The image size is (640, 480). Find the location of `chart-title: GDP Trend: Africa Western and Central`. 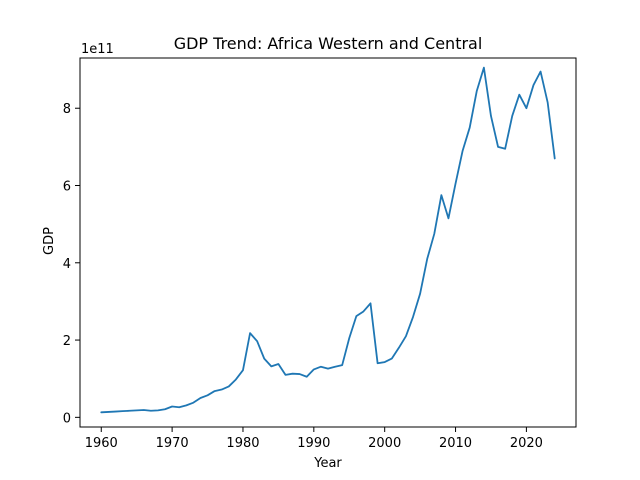

chart-title: GDP Trend: Africa Western and Central is located at coordinates (328, 43).